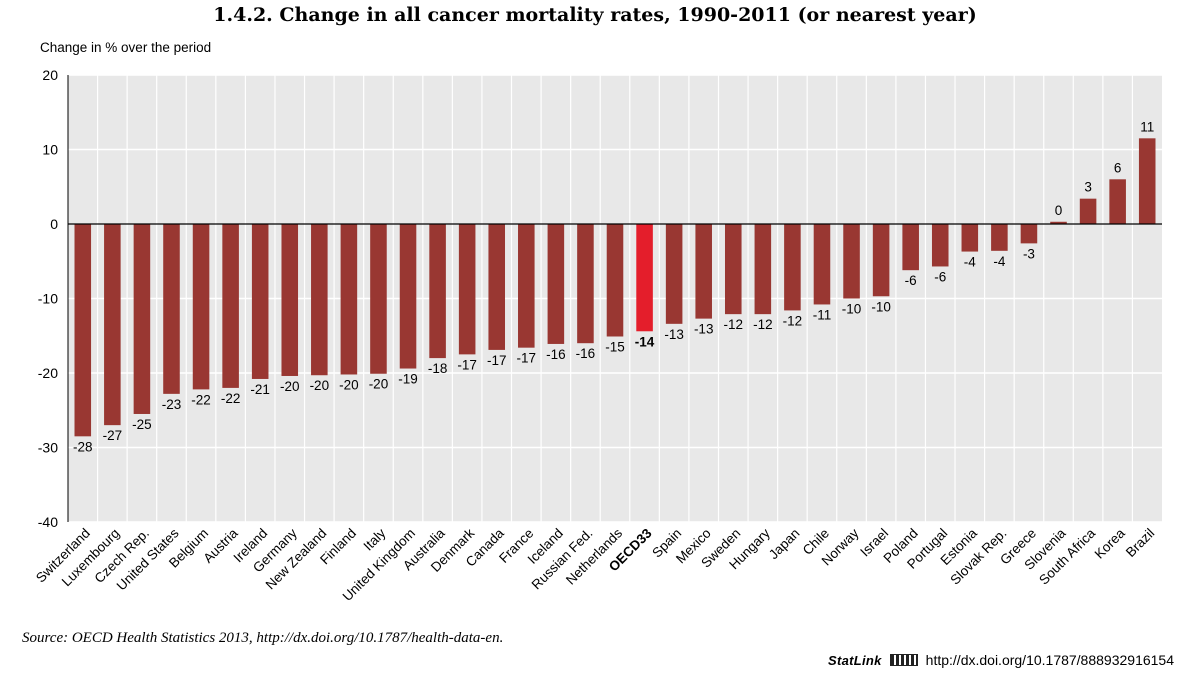  Describe the element at coordinates (1118, 167) in the screenshot. I see `data-label: 6` at that location.